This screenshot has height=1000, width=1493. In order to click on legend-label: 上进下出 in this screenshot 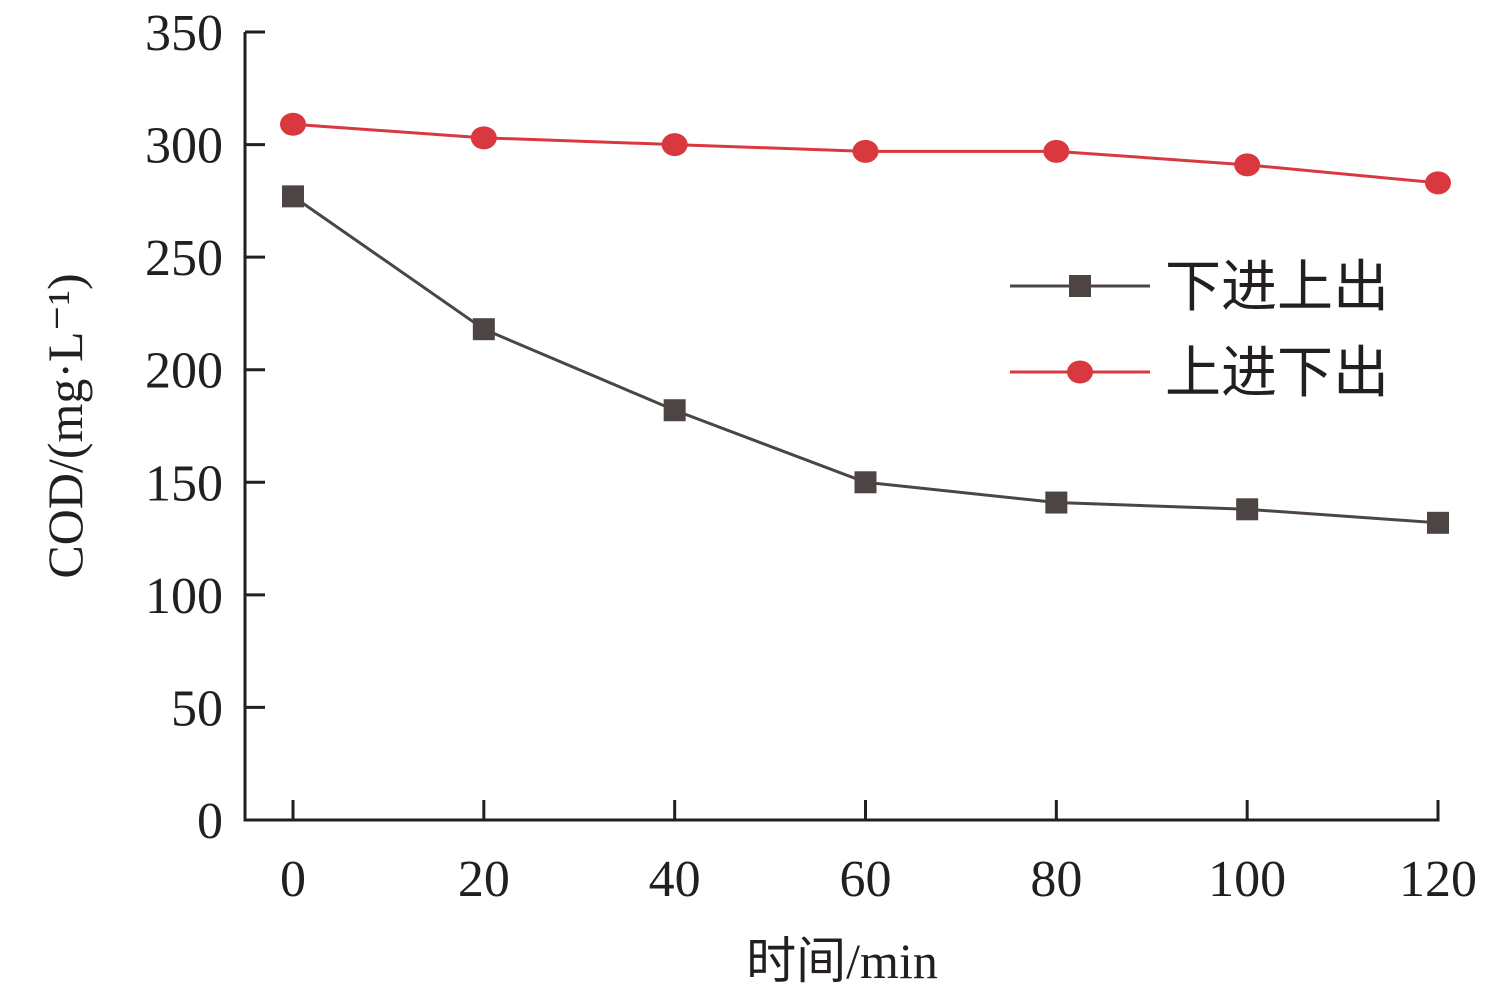, I will do `click(1277, 374)`.